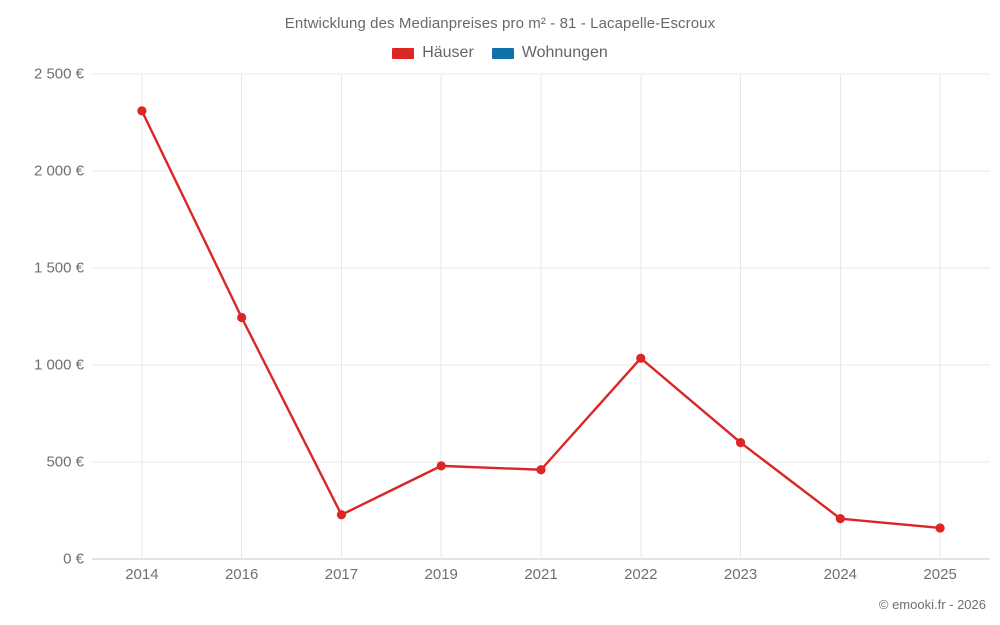 The image size is (1000, 625). What do you see at coordinates (403, 53) in the screenshot?
I see `legend-swatch-hauser` at bounding box center [403, 53].